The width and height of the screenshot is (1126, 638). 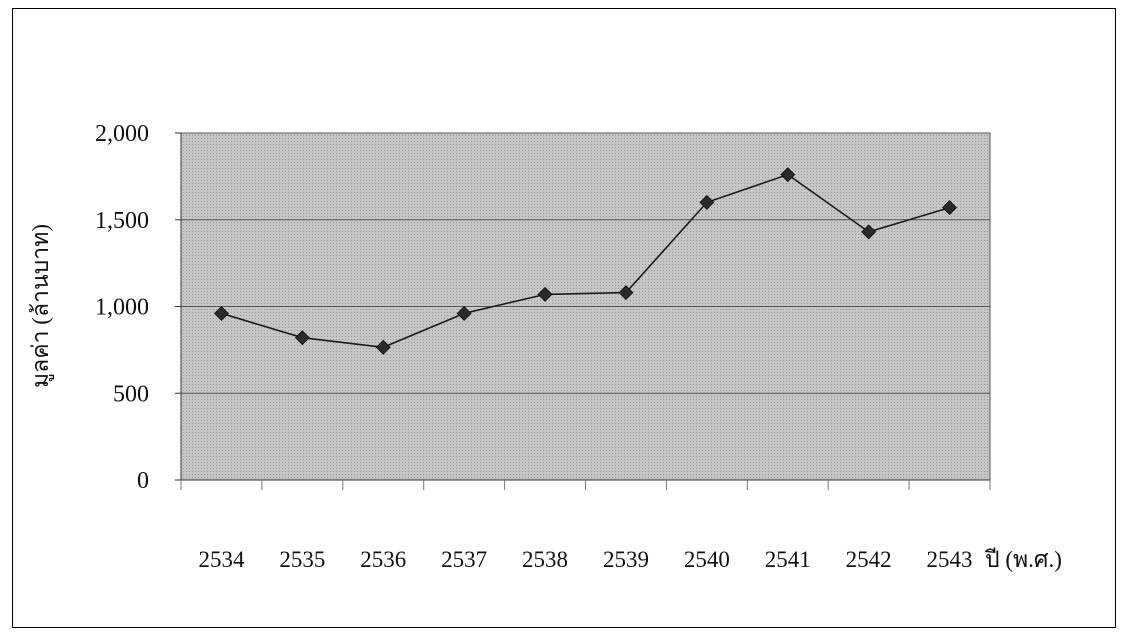 What do you see at coordinates (122, 221) in the screenshot?
I see `y-tick-label: 1,500` at bounding box center [122, 221].